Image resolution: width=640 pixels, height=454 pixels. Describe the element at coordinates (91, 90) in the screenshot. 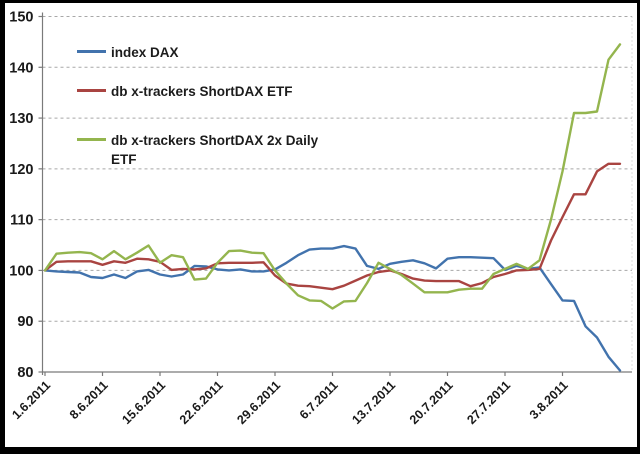

I see `legend-swatch-red-line` at that location.